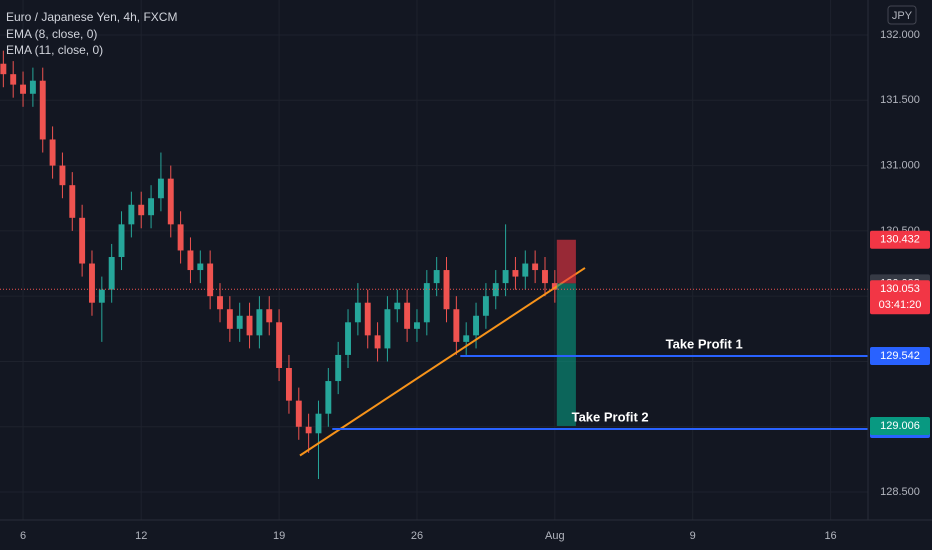  What do you see at coordinates (900, 297) in the screenshot?
I see `last-price-badge` at bounding box center [900, 297].